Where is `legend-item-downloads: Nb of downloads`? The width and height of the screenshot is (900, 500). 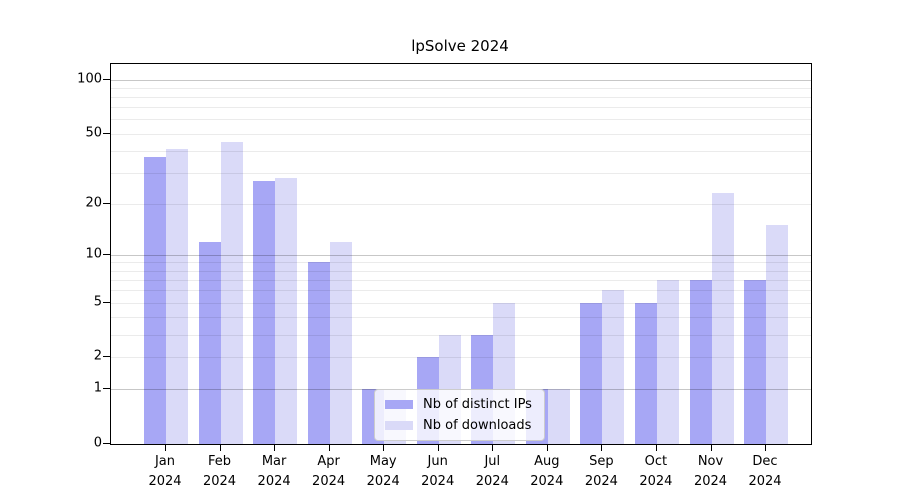 legend-item-downloads: Nb of downloads is located at coordinates (458, 425).